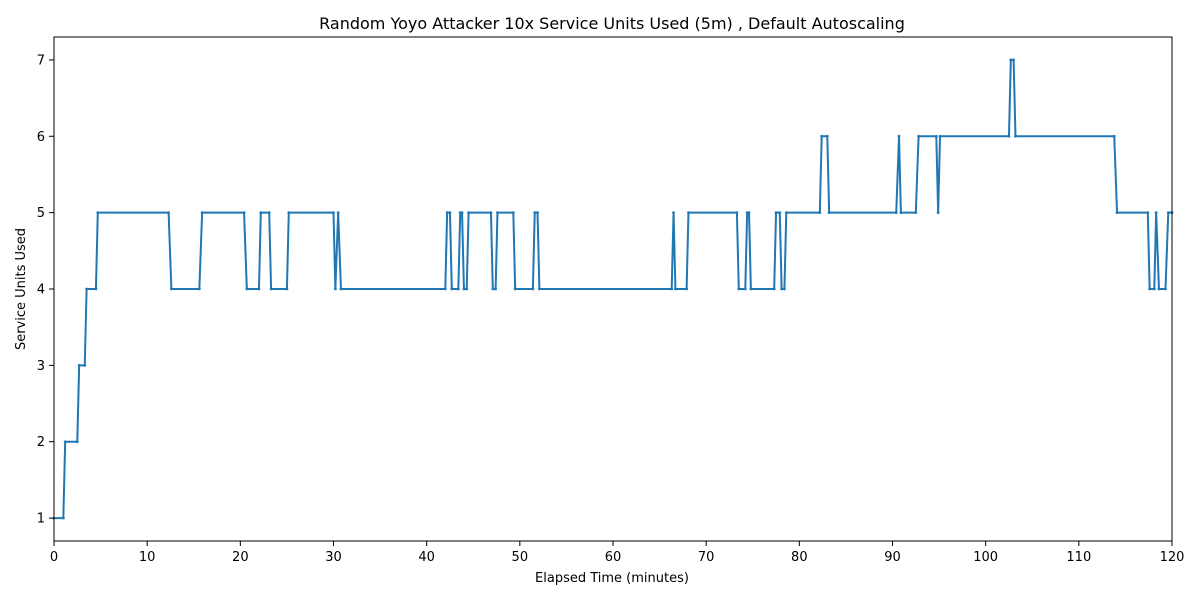 The image size is (1200, 600). I want to click on x-tick-label: 10, so click(147, 557).